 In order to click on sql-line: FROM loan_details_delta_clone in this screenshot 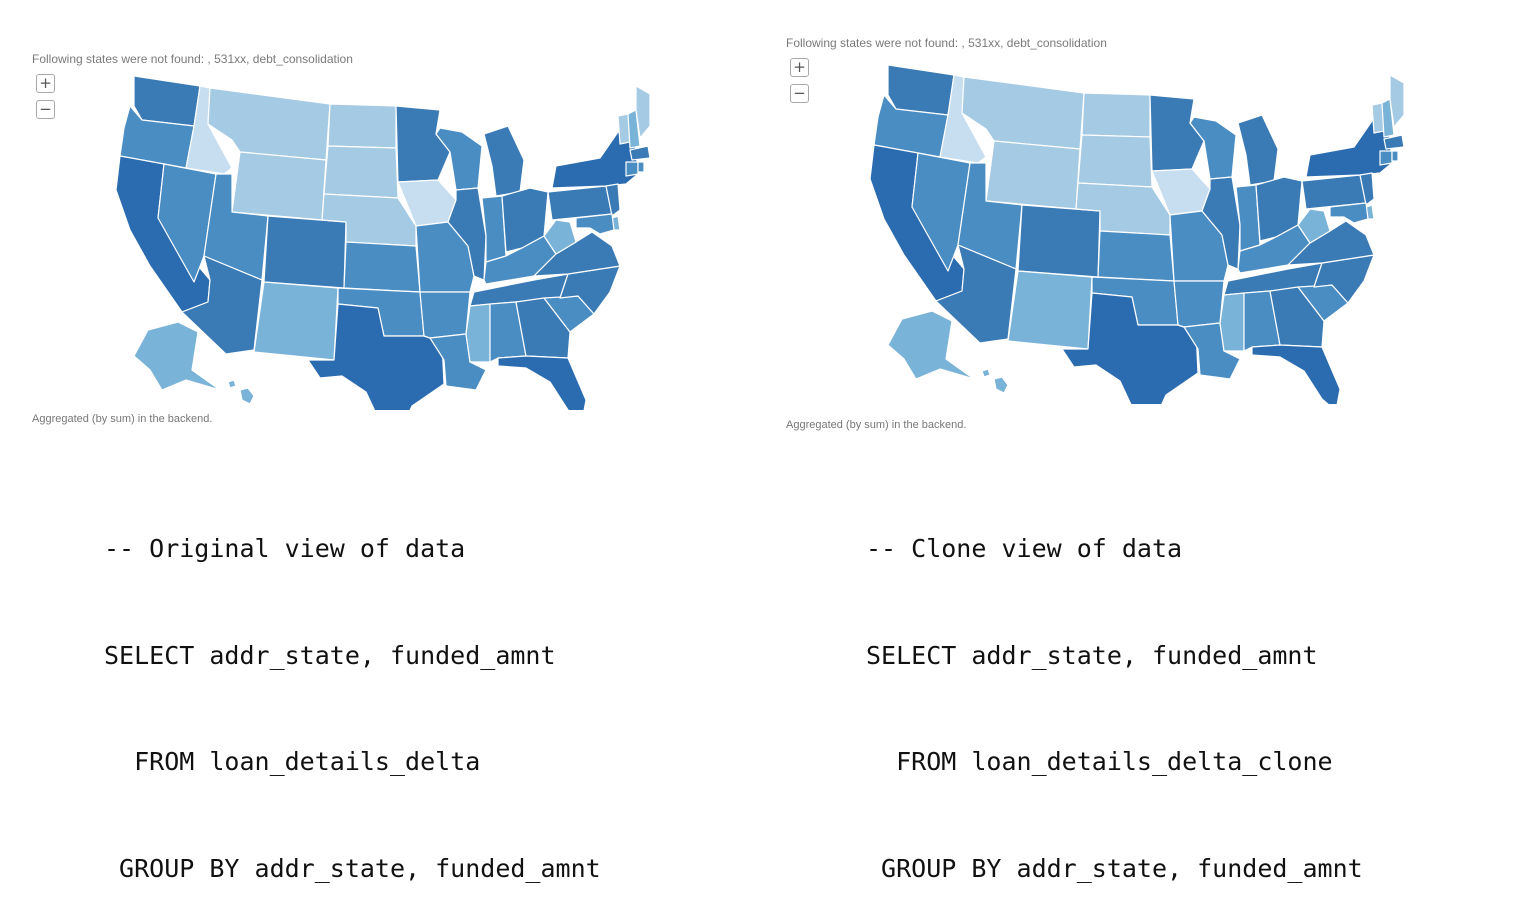, I will do `click(1099, 761)`.